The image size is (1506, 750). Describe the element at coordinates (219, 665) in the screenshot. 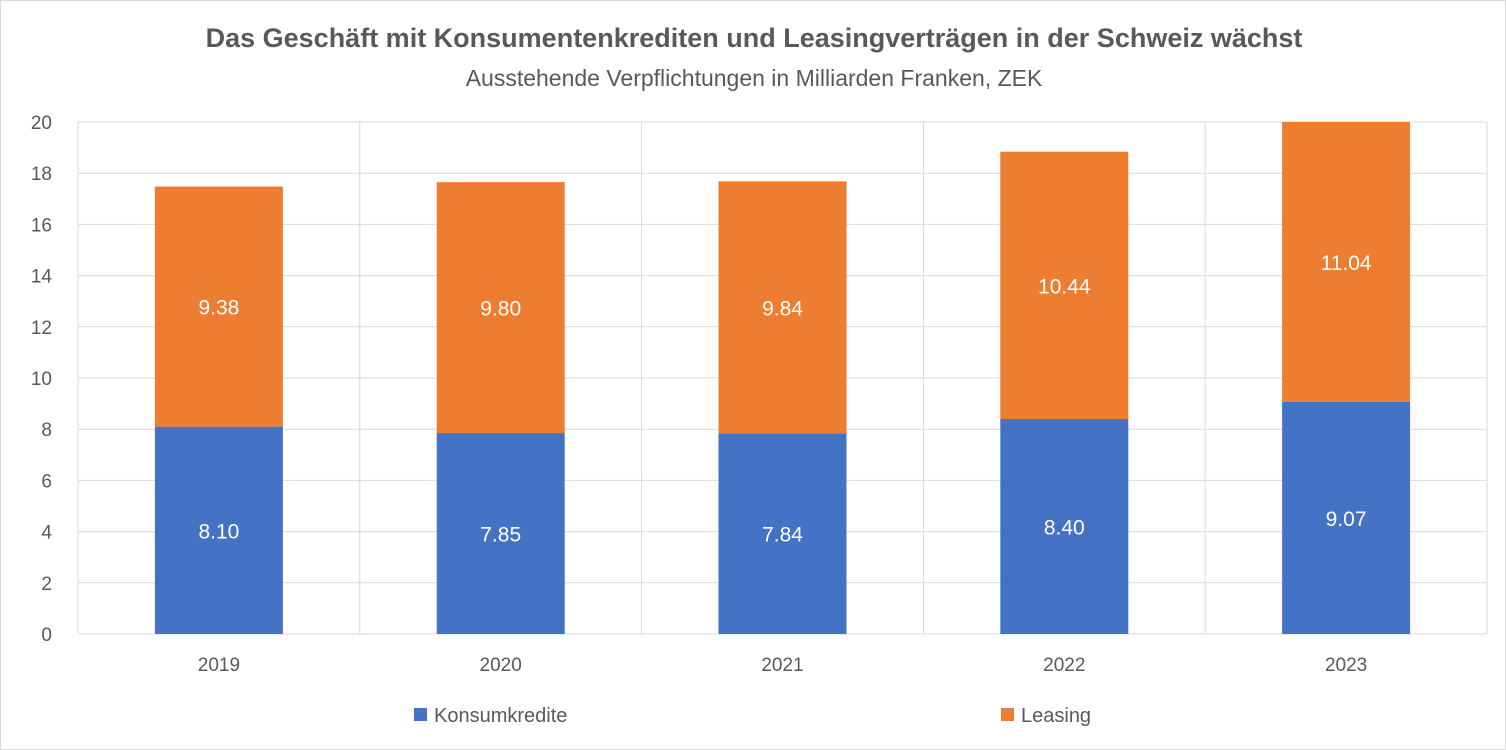

I see `x-tick-label-2019: 2019` at that location.